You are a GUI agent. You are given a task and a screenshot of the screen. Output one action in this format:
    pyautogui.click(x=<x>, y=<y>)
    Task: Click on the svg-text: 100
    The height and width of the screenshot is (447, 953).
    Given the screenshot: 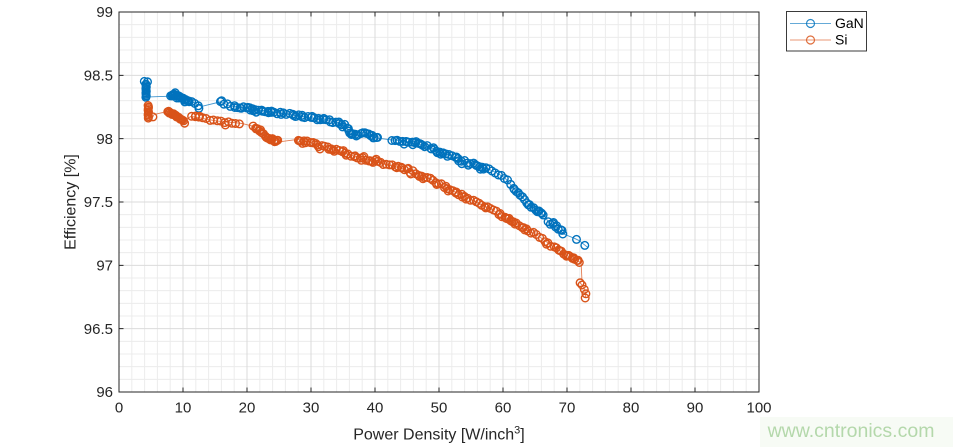 What is the action you would take?
    pyautogui.click(x=758, y=408)
    